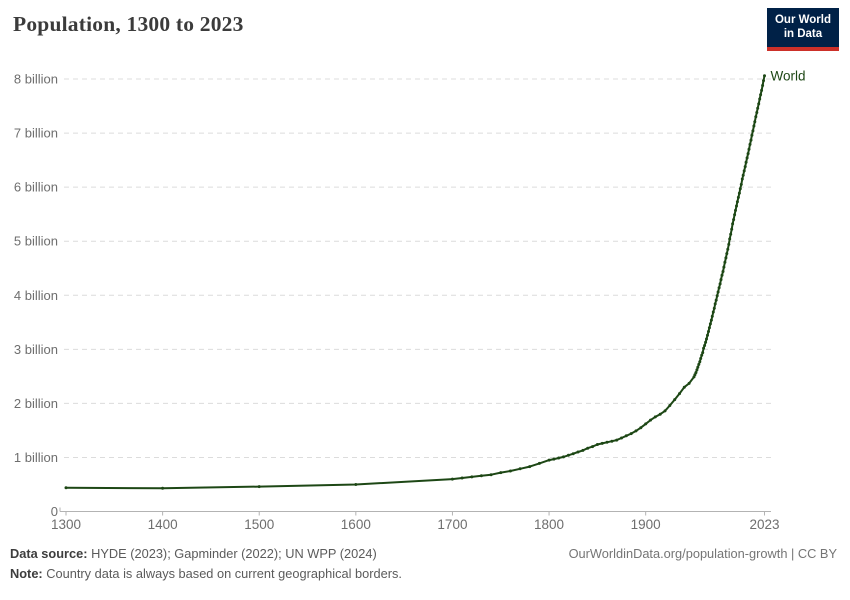  What do you see at coordinates (36, 133) in the screenshot?
I see `y-axis-label: 7 billion` at bounding box center [36, 133].